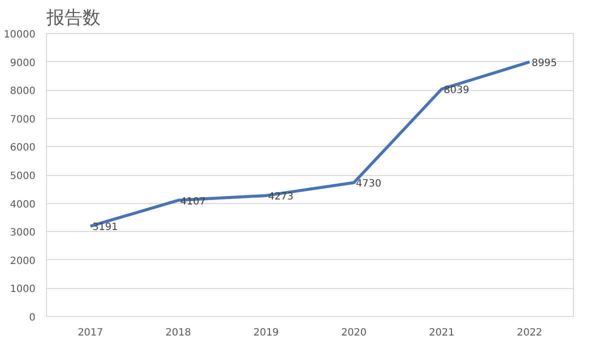 The image size is (590, 340). What do you see at coordinates (266, 333) in the screenshot?
I see `x-tick-label: 2019` at bounding box center [266, 333].